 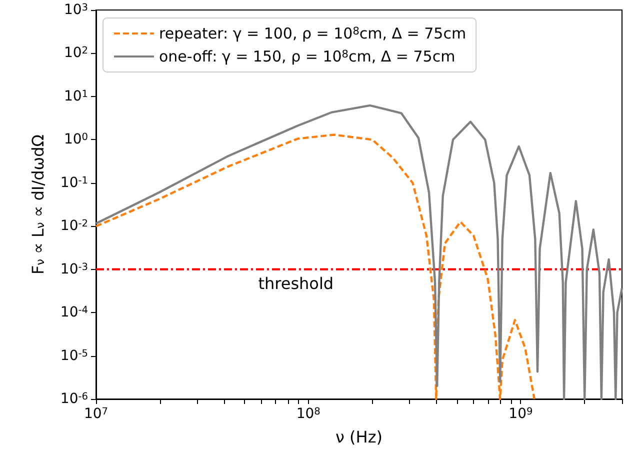 I want to click on y-axis-title: Fν ∝ Lν ∝ dI/dωdΩ, so click(x=38, y=204).